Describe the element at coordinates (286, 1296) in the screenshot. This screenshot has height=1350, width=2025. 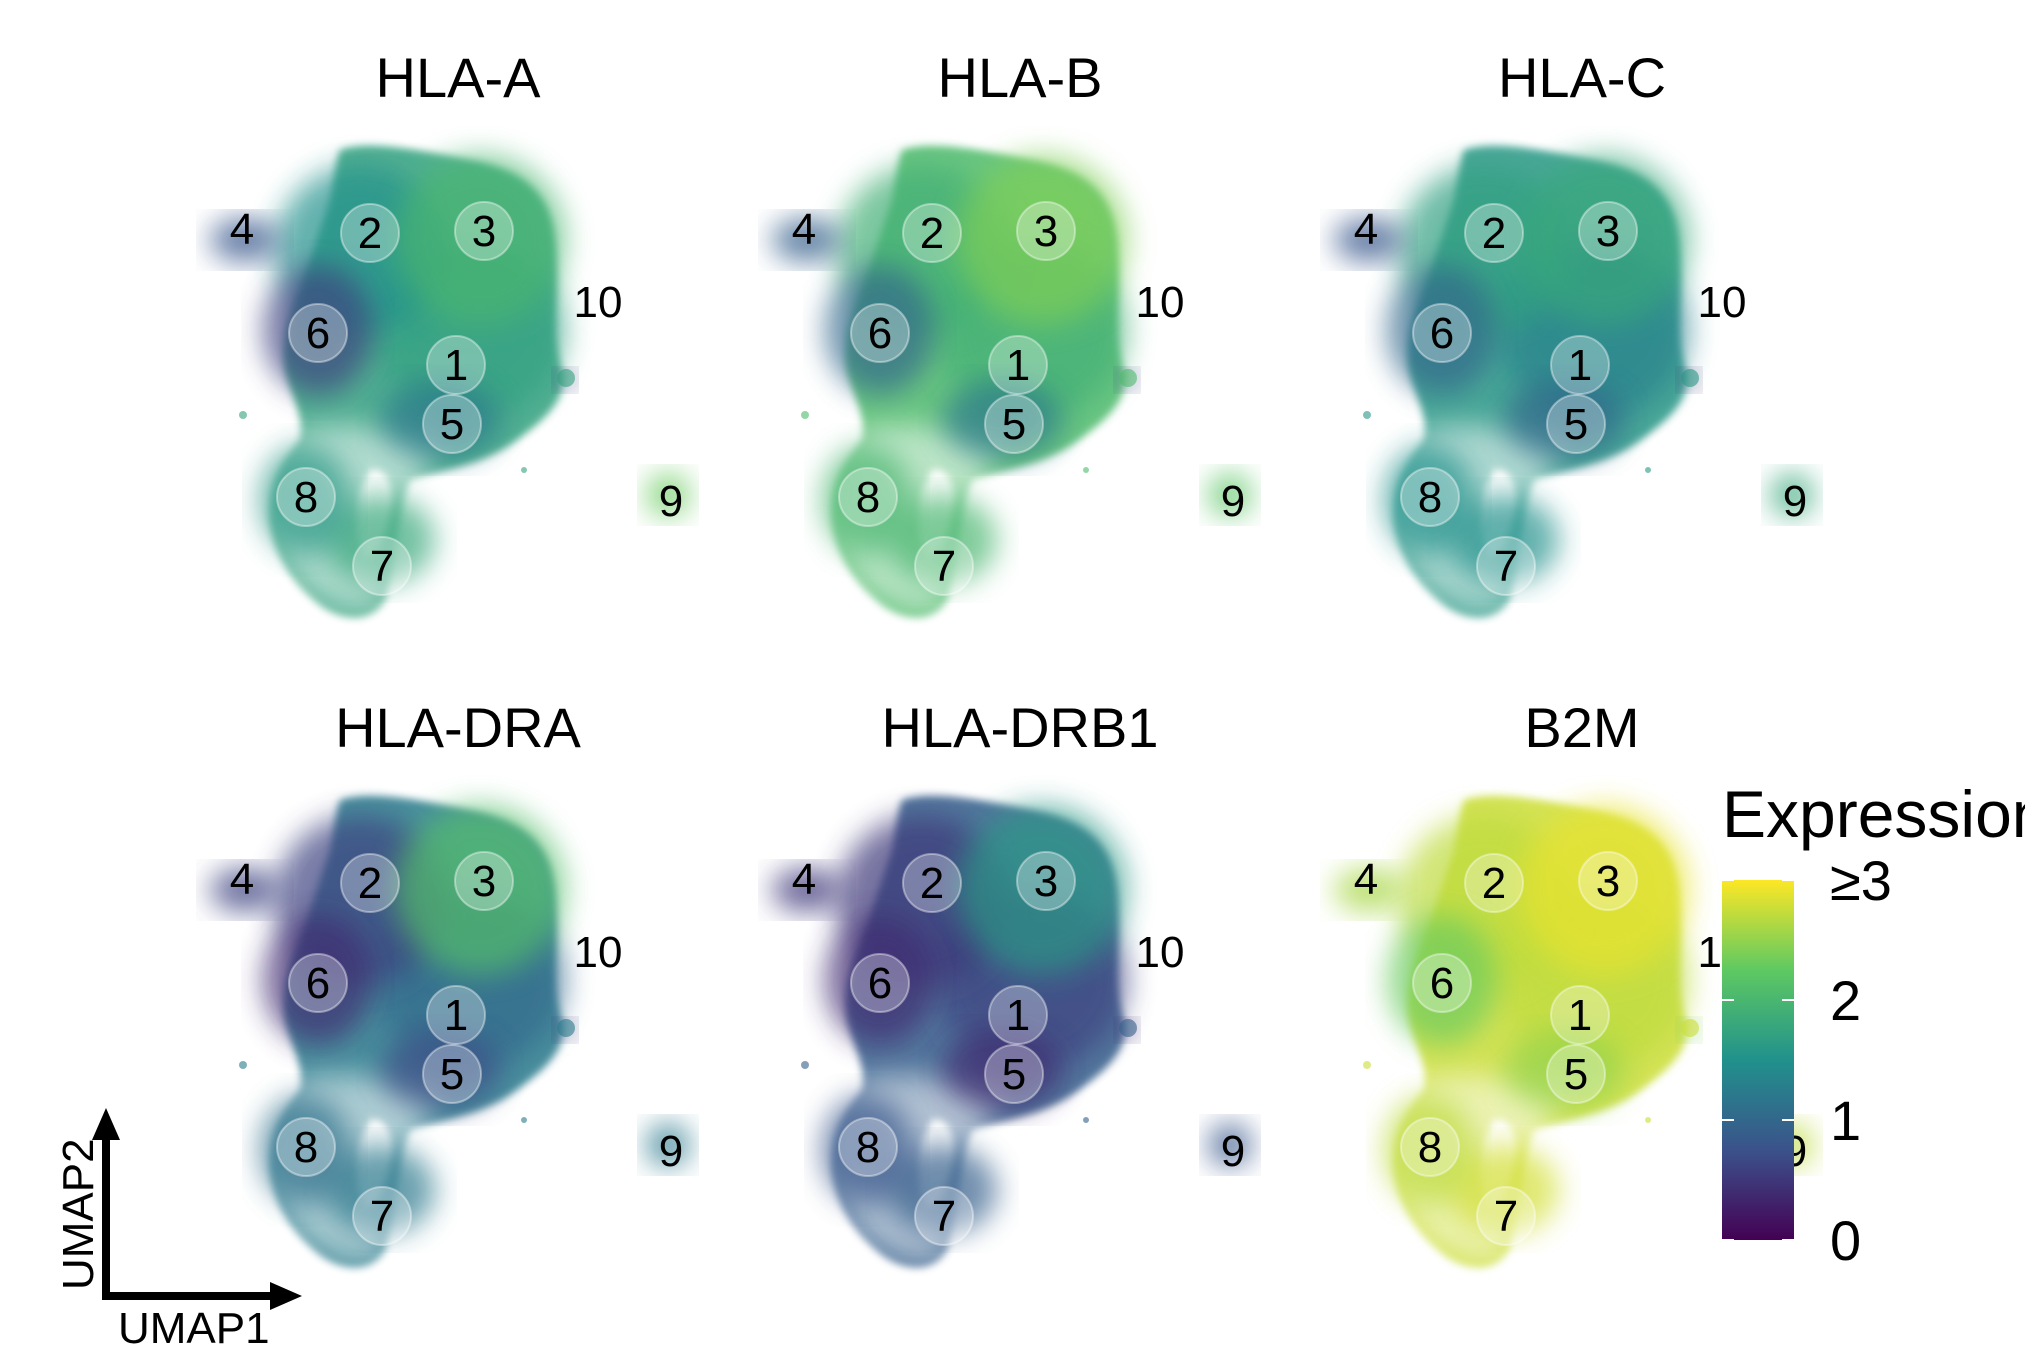
I see `umap1-arrowhead` at that location.